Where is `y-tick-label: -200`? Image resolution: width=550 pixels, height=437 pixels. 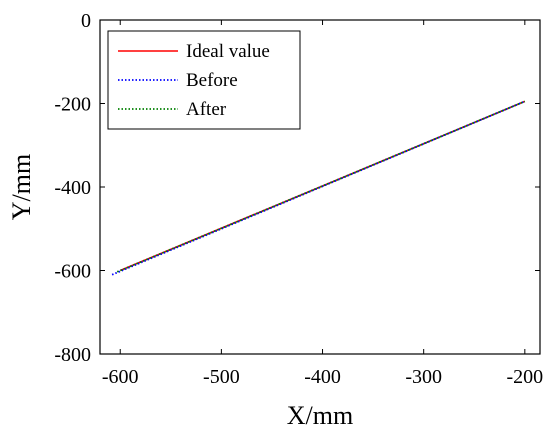 y-tick-label: -200 is located at coordinates (72, 105).